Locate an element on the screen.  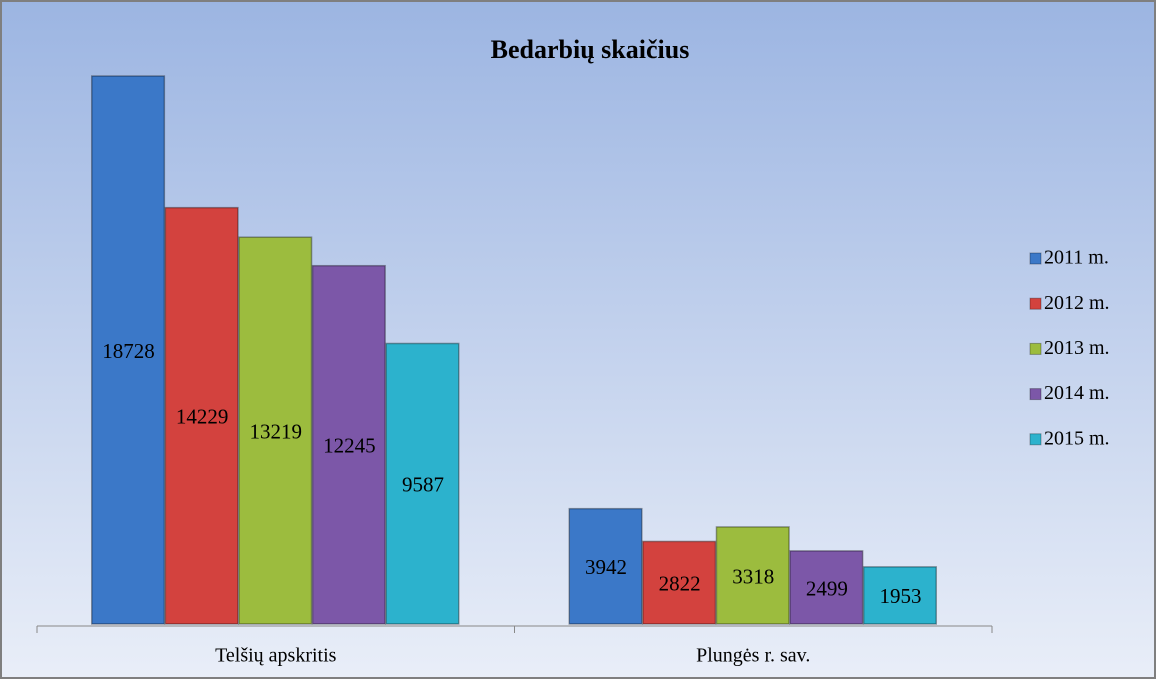
legend-label: 2015 m. is located at coordinates (1077, 438).